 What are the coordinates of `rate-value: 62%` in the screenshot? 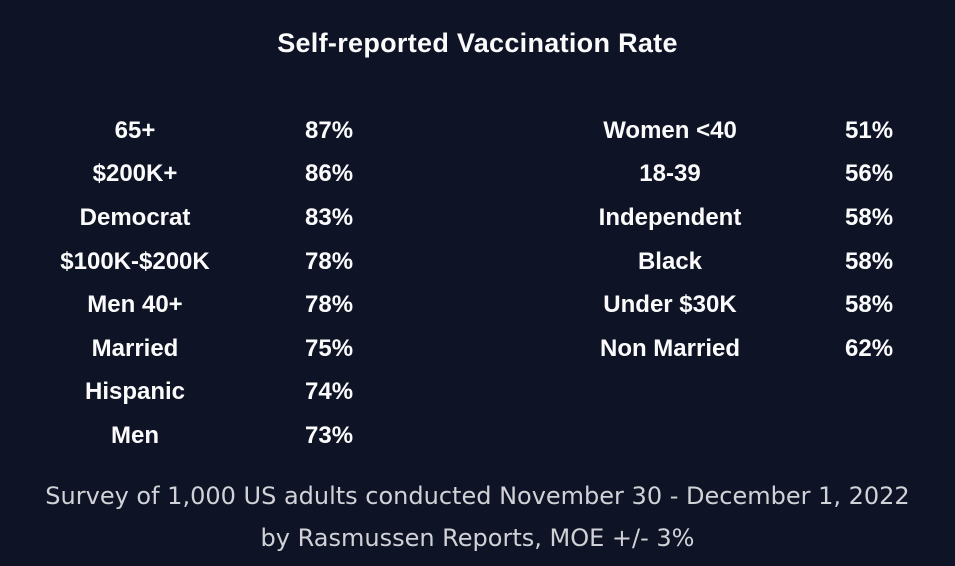 It's located at (869, 348).